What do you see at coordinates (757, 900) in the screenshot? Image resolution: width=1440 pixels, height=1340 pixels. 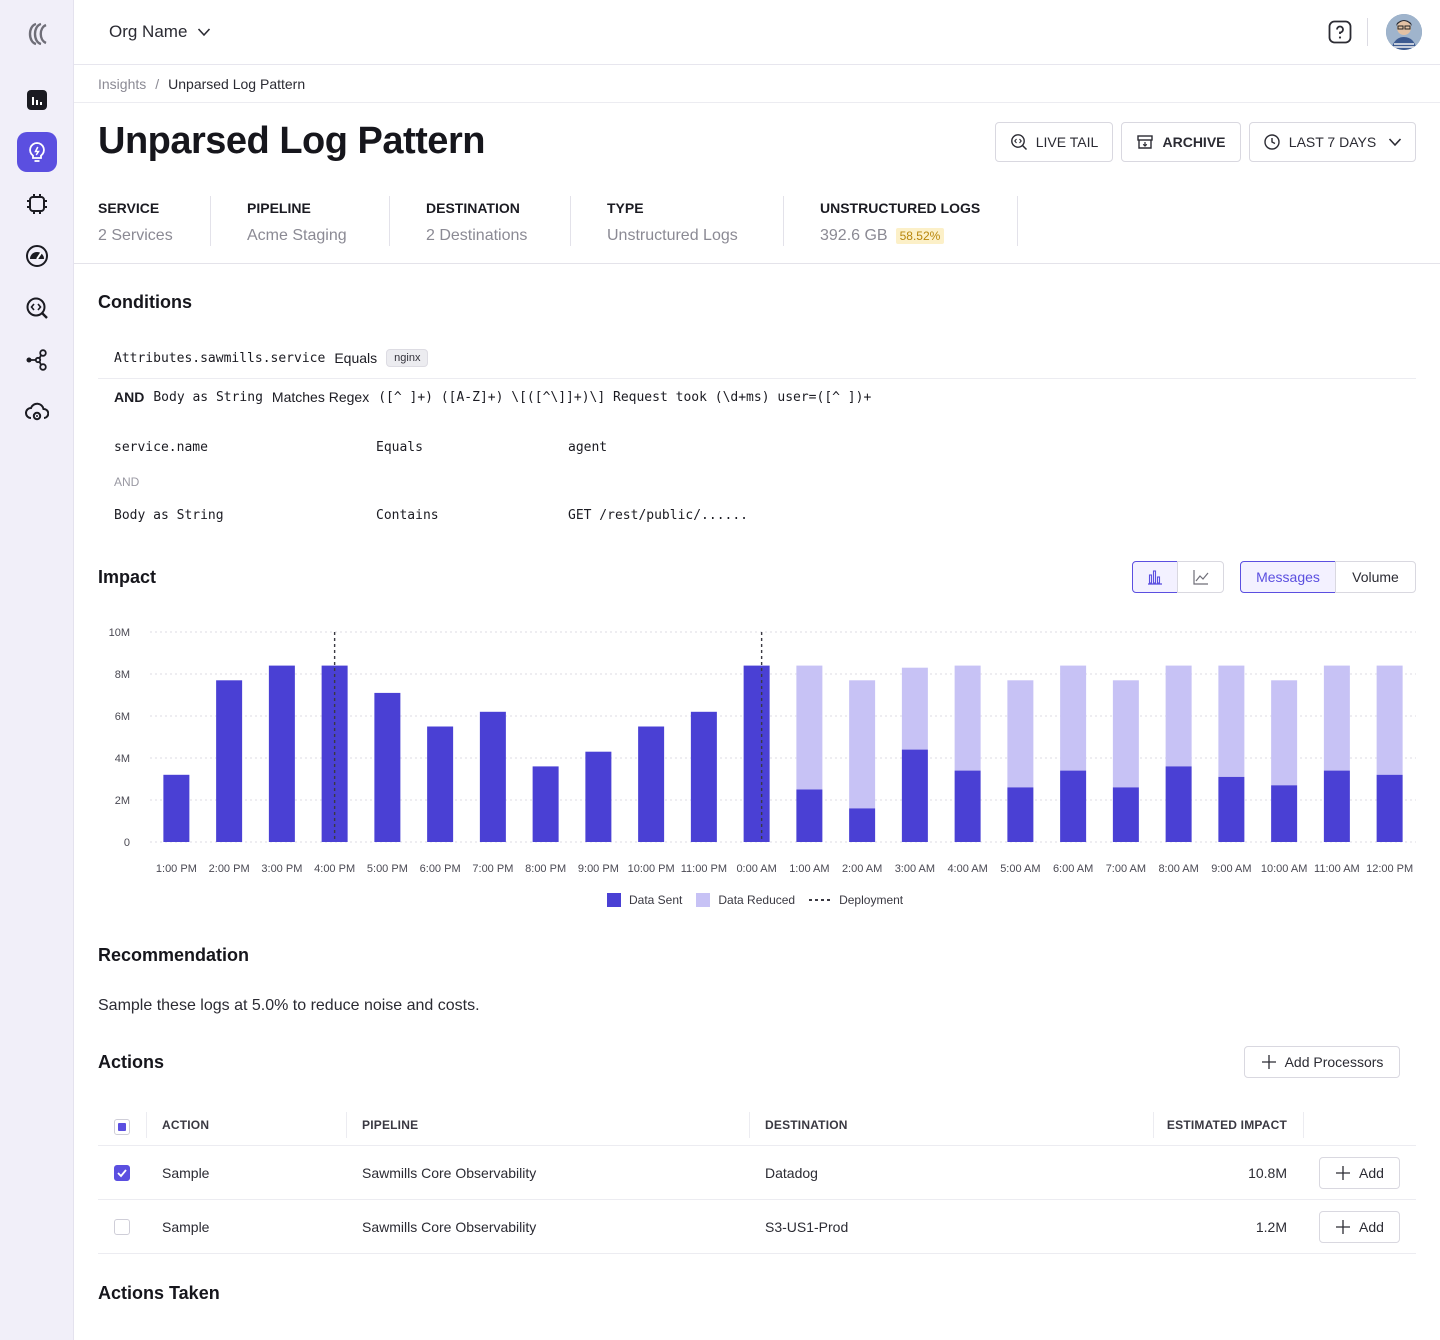 I see `legend-label: Data Reduced` at bounding box center [757, 900].